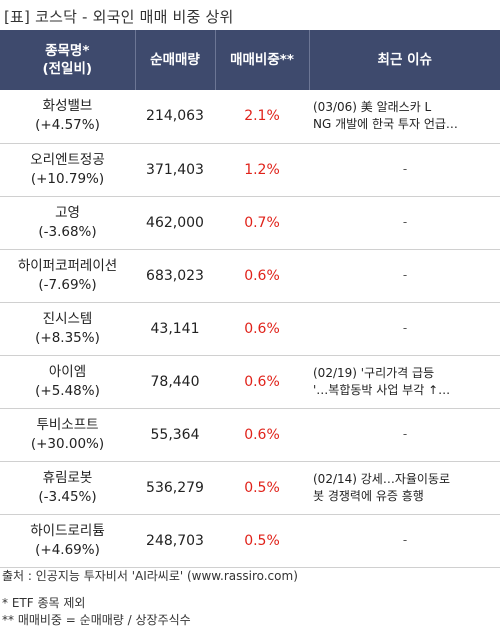  I want to click on price-change: (+8.35%), so click(67, 337).